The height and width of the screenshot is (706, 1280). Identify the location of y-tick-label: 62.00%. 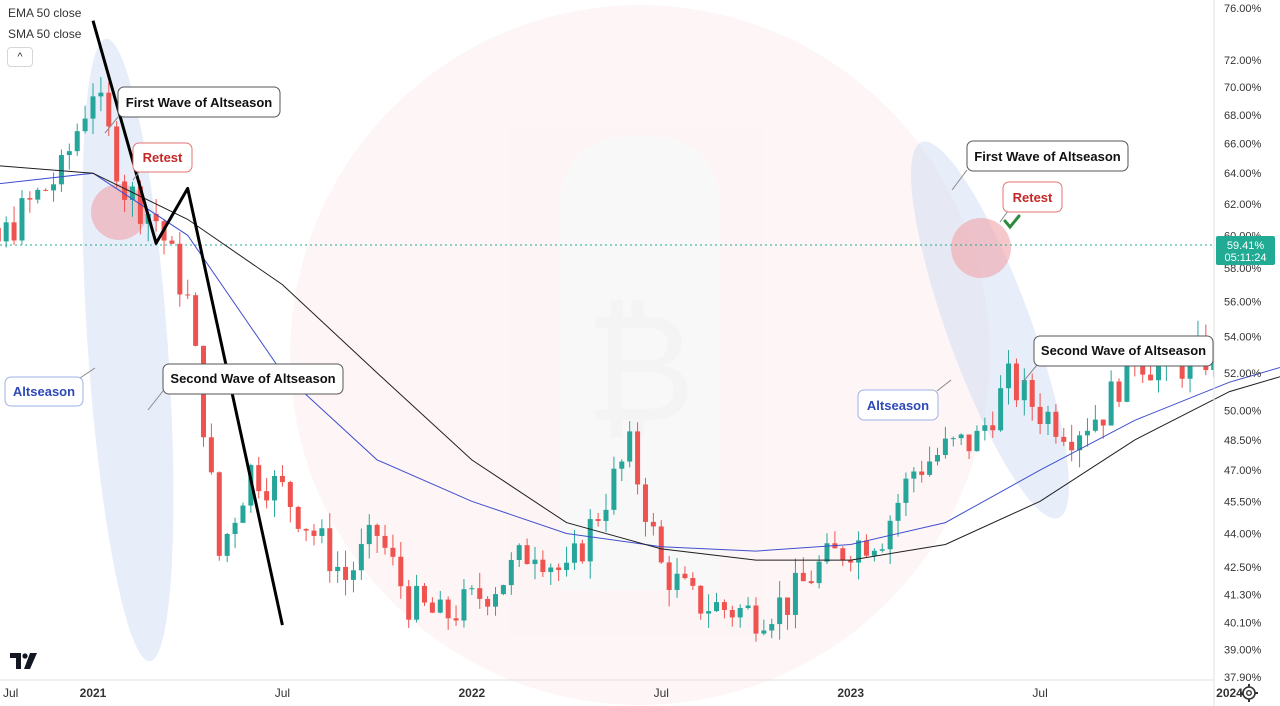
(1243, 205).